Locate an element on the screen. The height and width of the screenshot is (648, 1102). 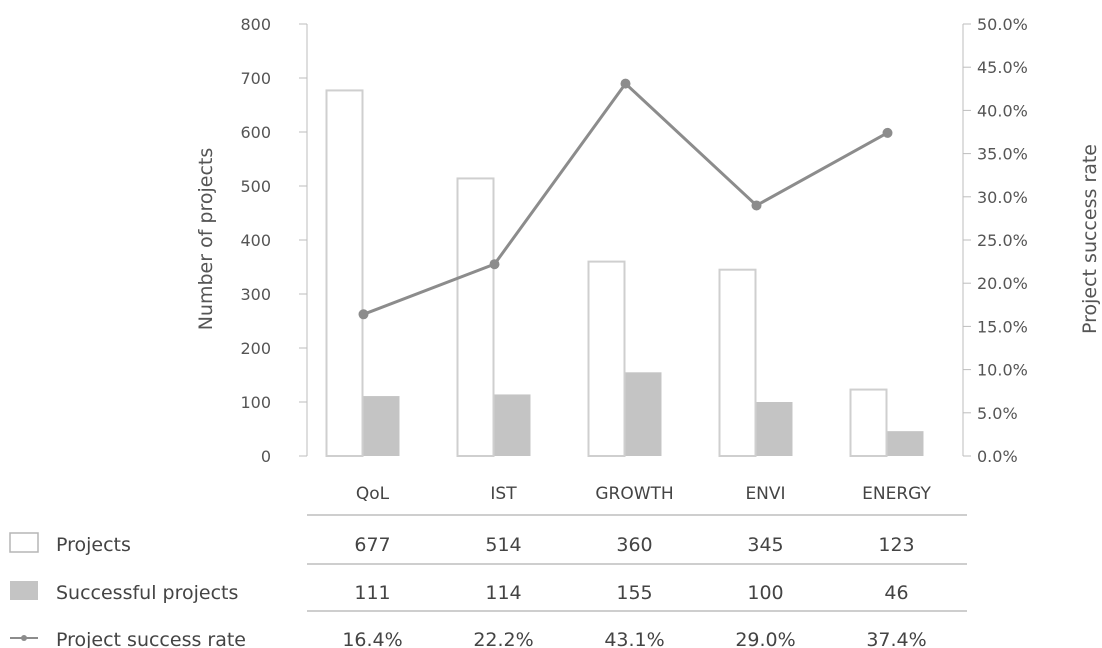
table-cell: 514 is located at coordinates (503, 545).